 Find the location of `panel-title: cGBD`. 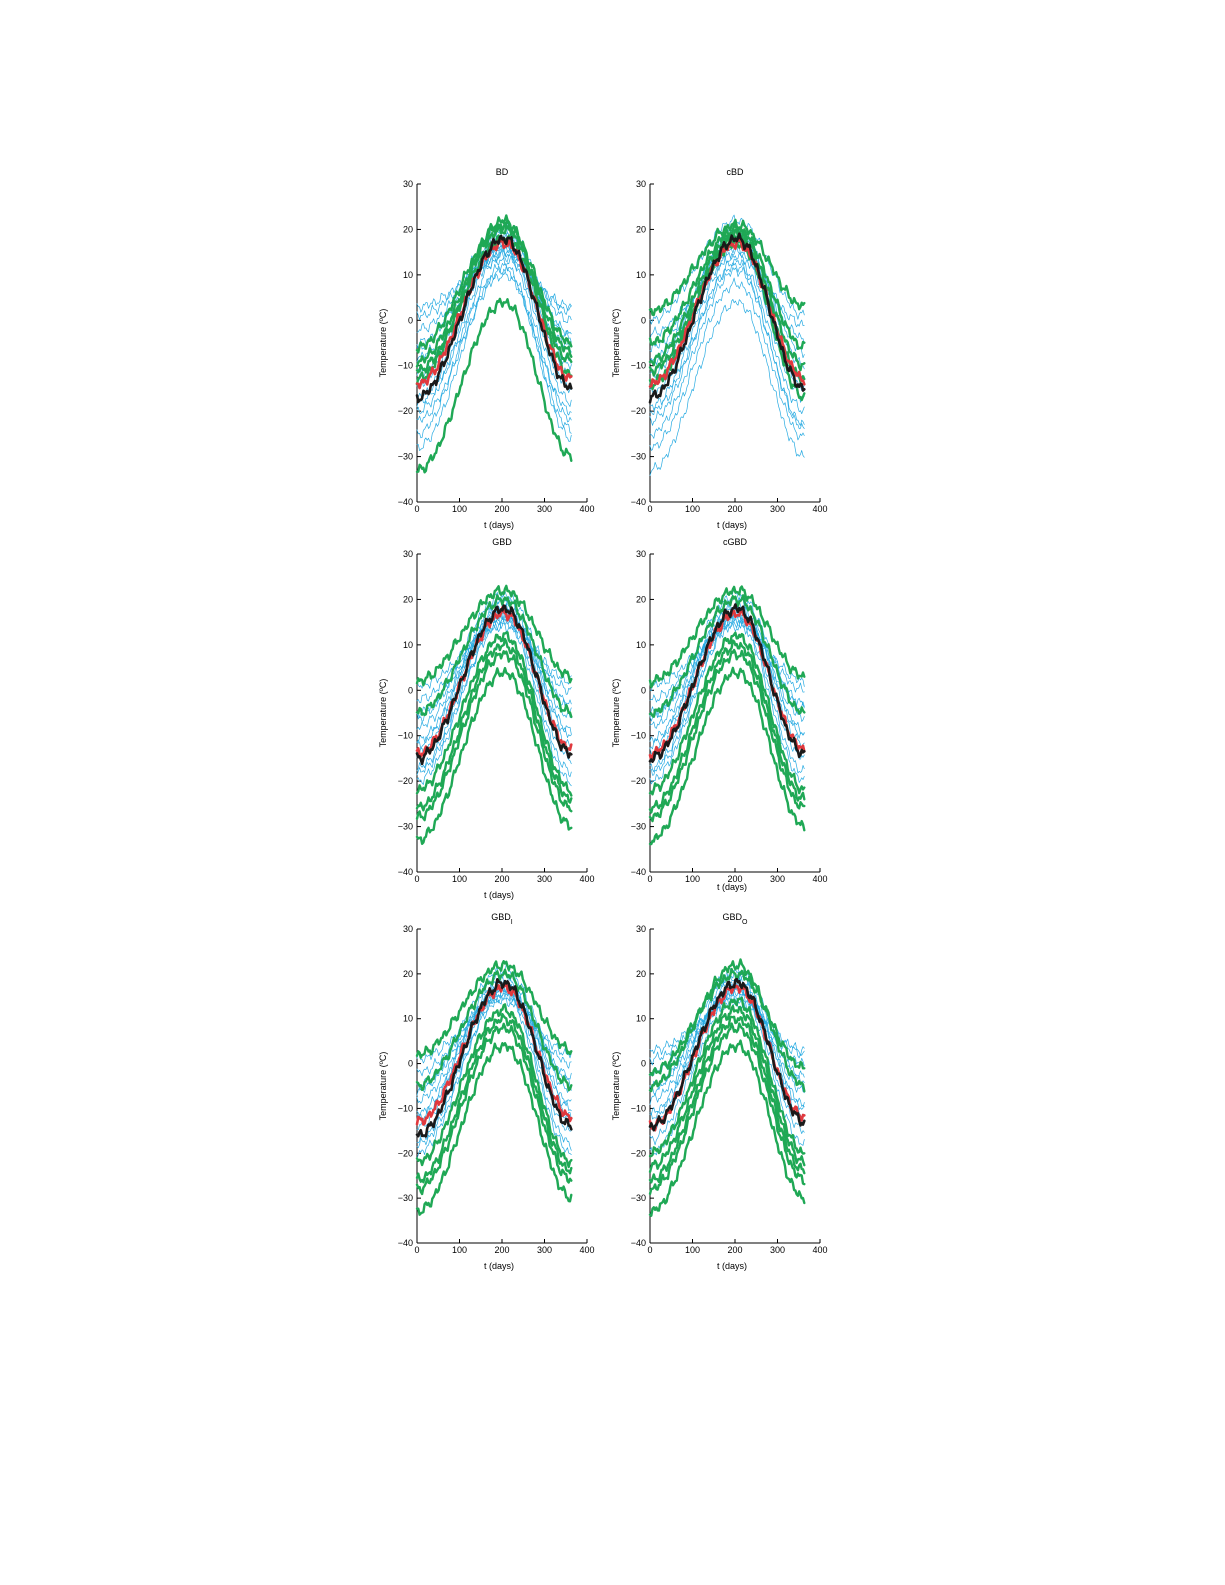

panel-title: cGBD is located at coordinates (735, 542).